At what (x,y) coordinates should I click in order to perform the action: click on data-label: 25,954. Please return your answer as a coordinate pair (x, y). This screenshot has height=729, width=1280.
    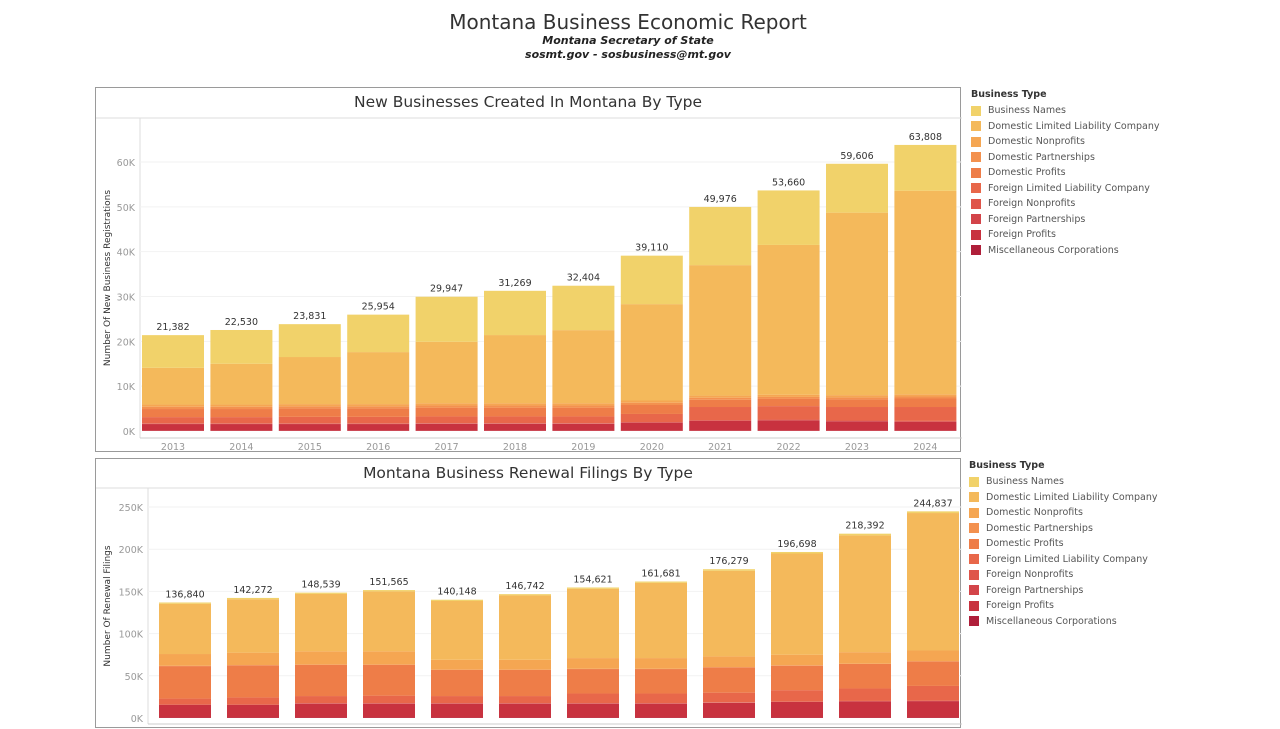
    Looking at the image, I should click on (378, 307).